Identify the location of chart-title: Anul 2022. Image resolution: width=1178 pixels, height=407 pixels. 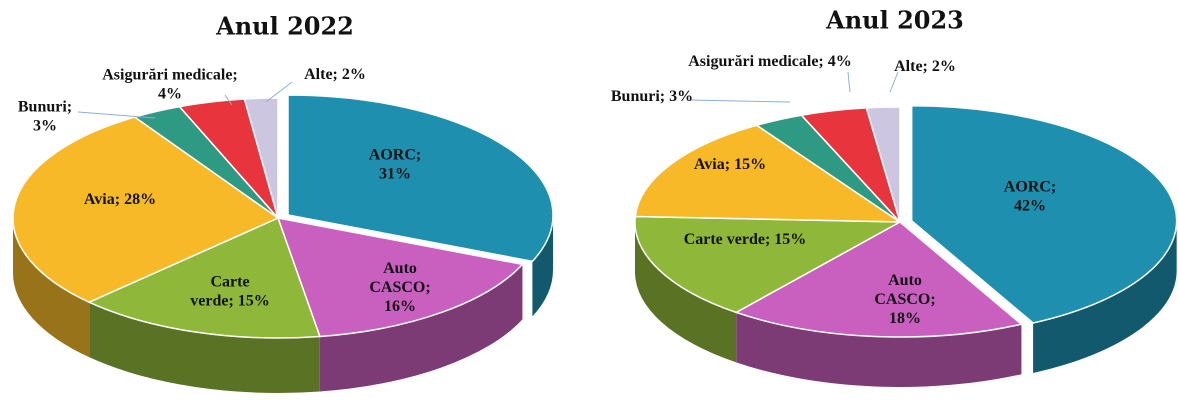
(284, 26).